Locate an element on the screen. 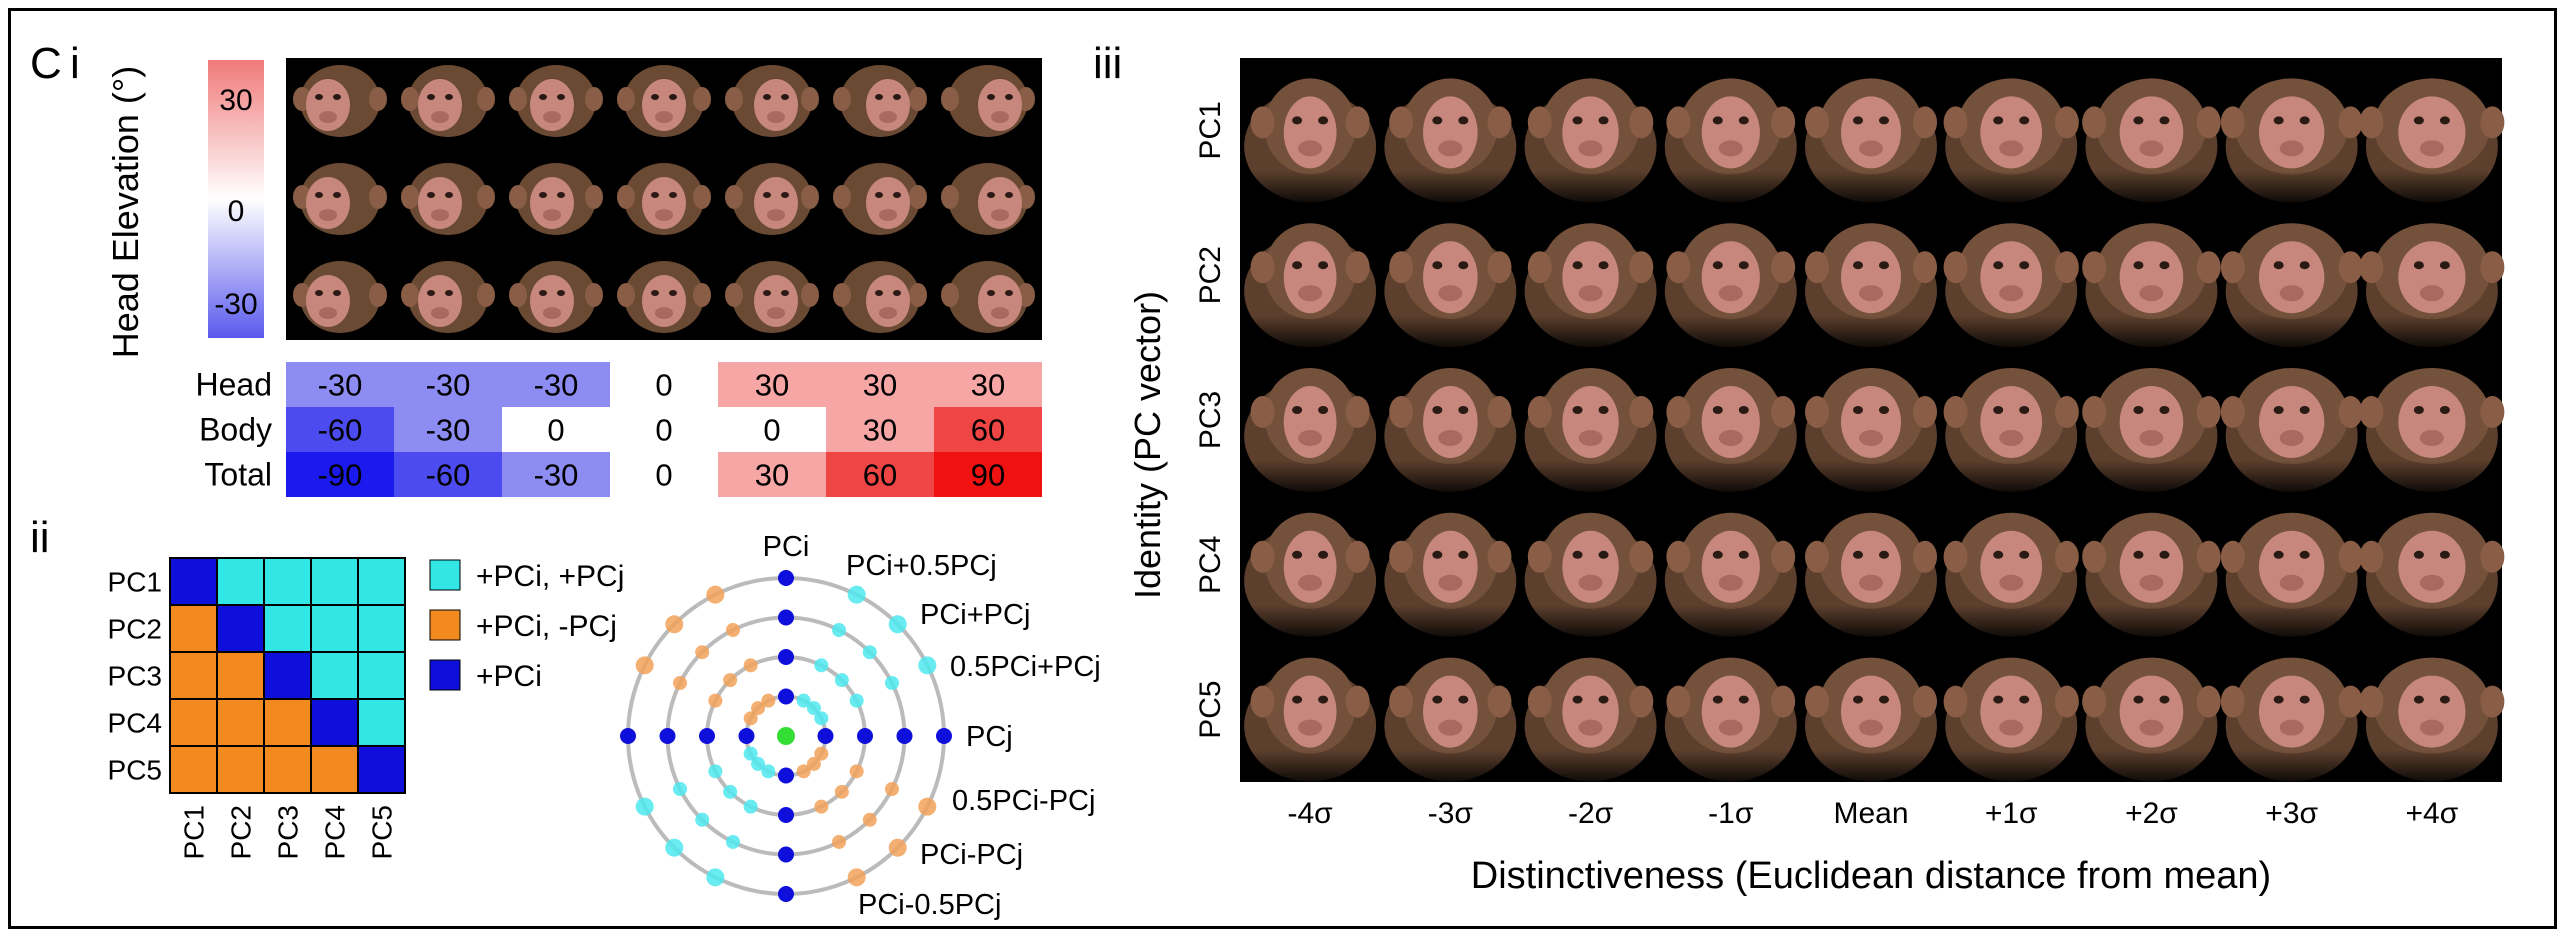 This screenshot has width=2569, height=937. head-image-r1-c2 is located at coordinates (448, 101).